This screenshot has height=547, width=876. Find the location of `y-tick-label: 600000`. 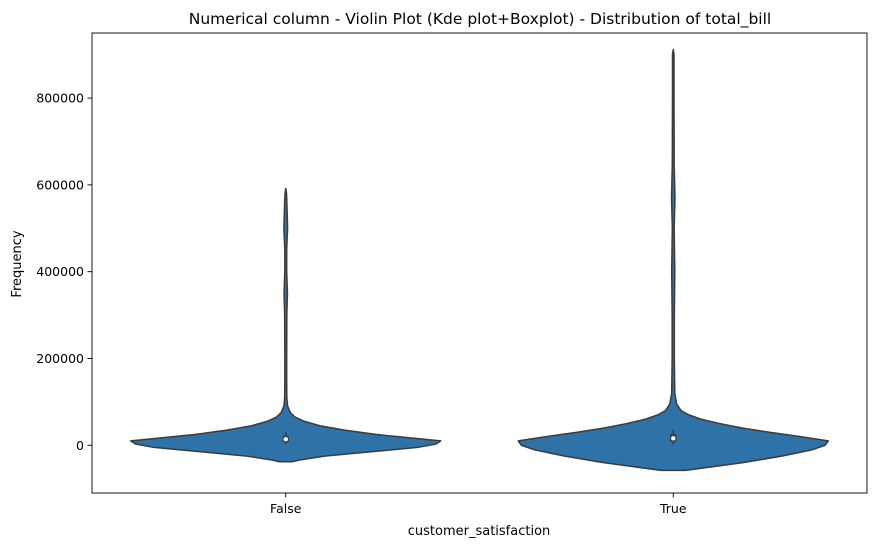

y-tick-label: 600000 is located at coordinates (60, 184).